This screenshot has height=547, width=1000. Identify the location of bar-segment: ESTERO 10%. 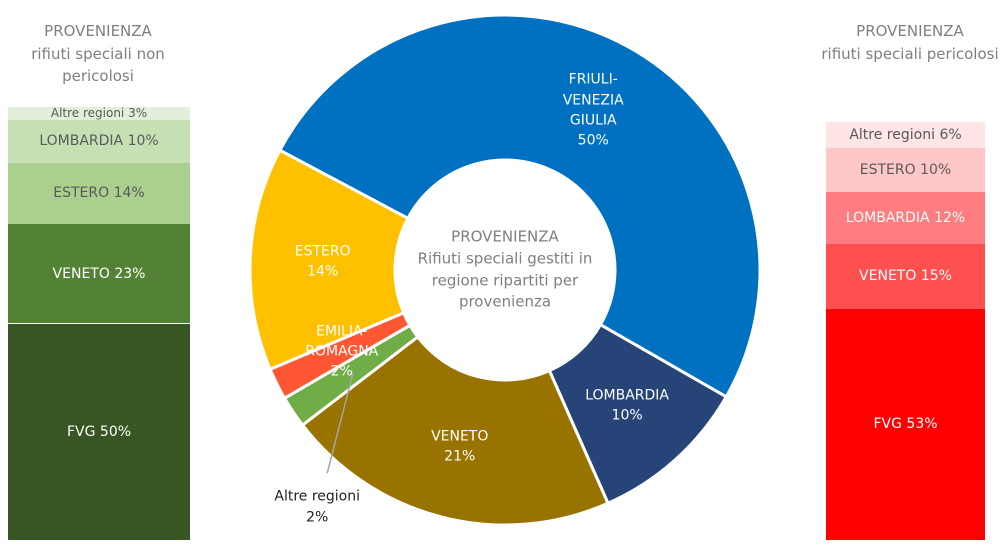
(905, 170).